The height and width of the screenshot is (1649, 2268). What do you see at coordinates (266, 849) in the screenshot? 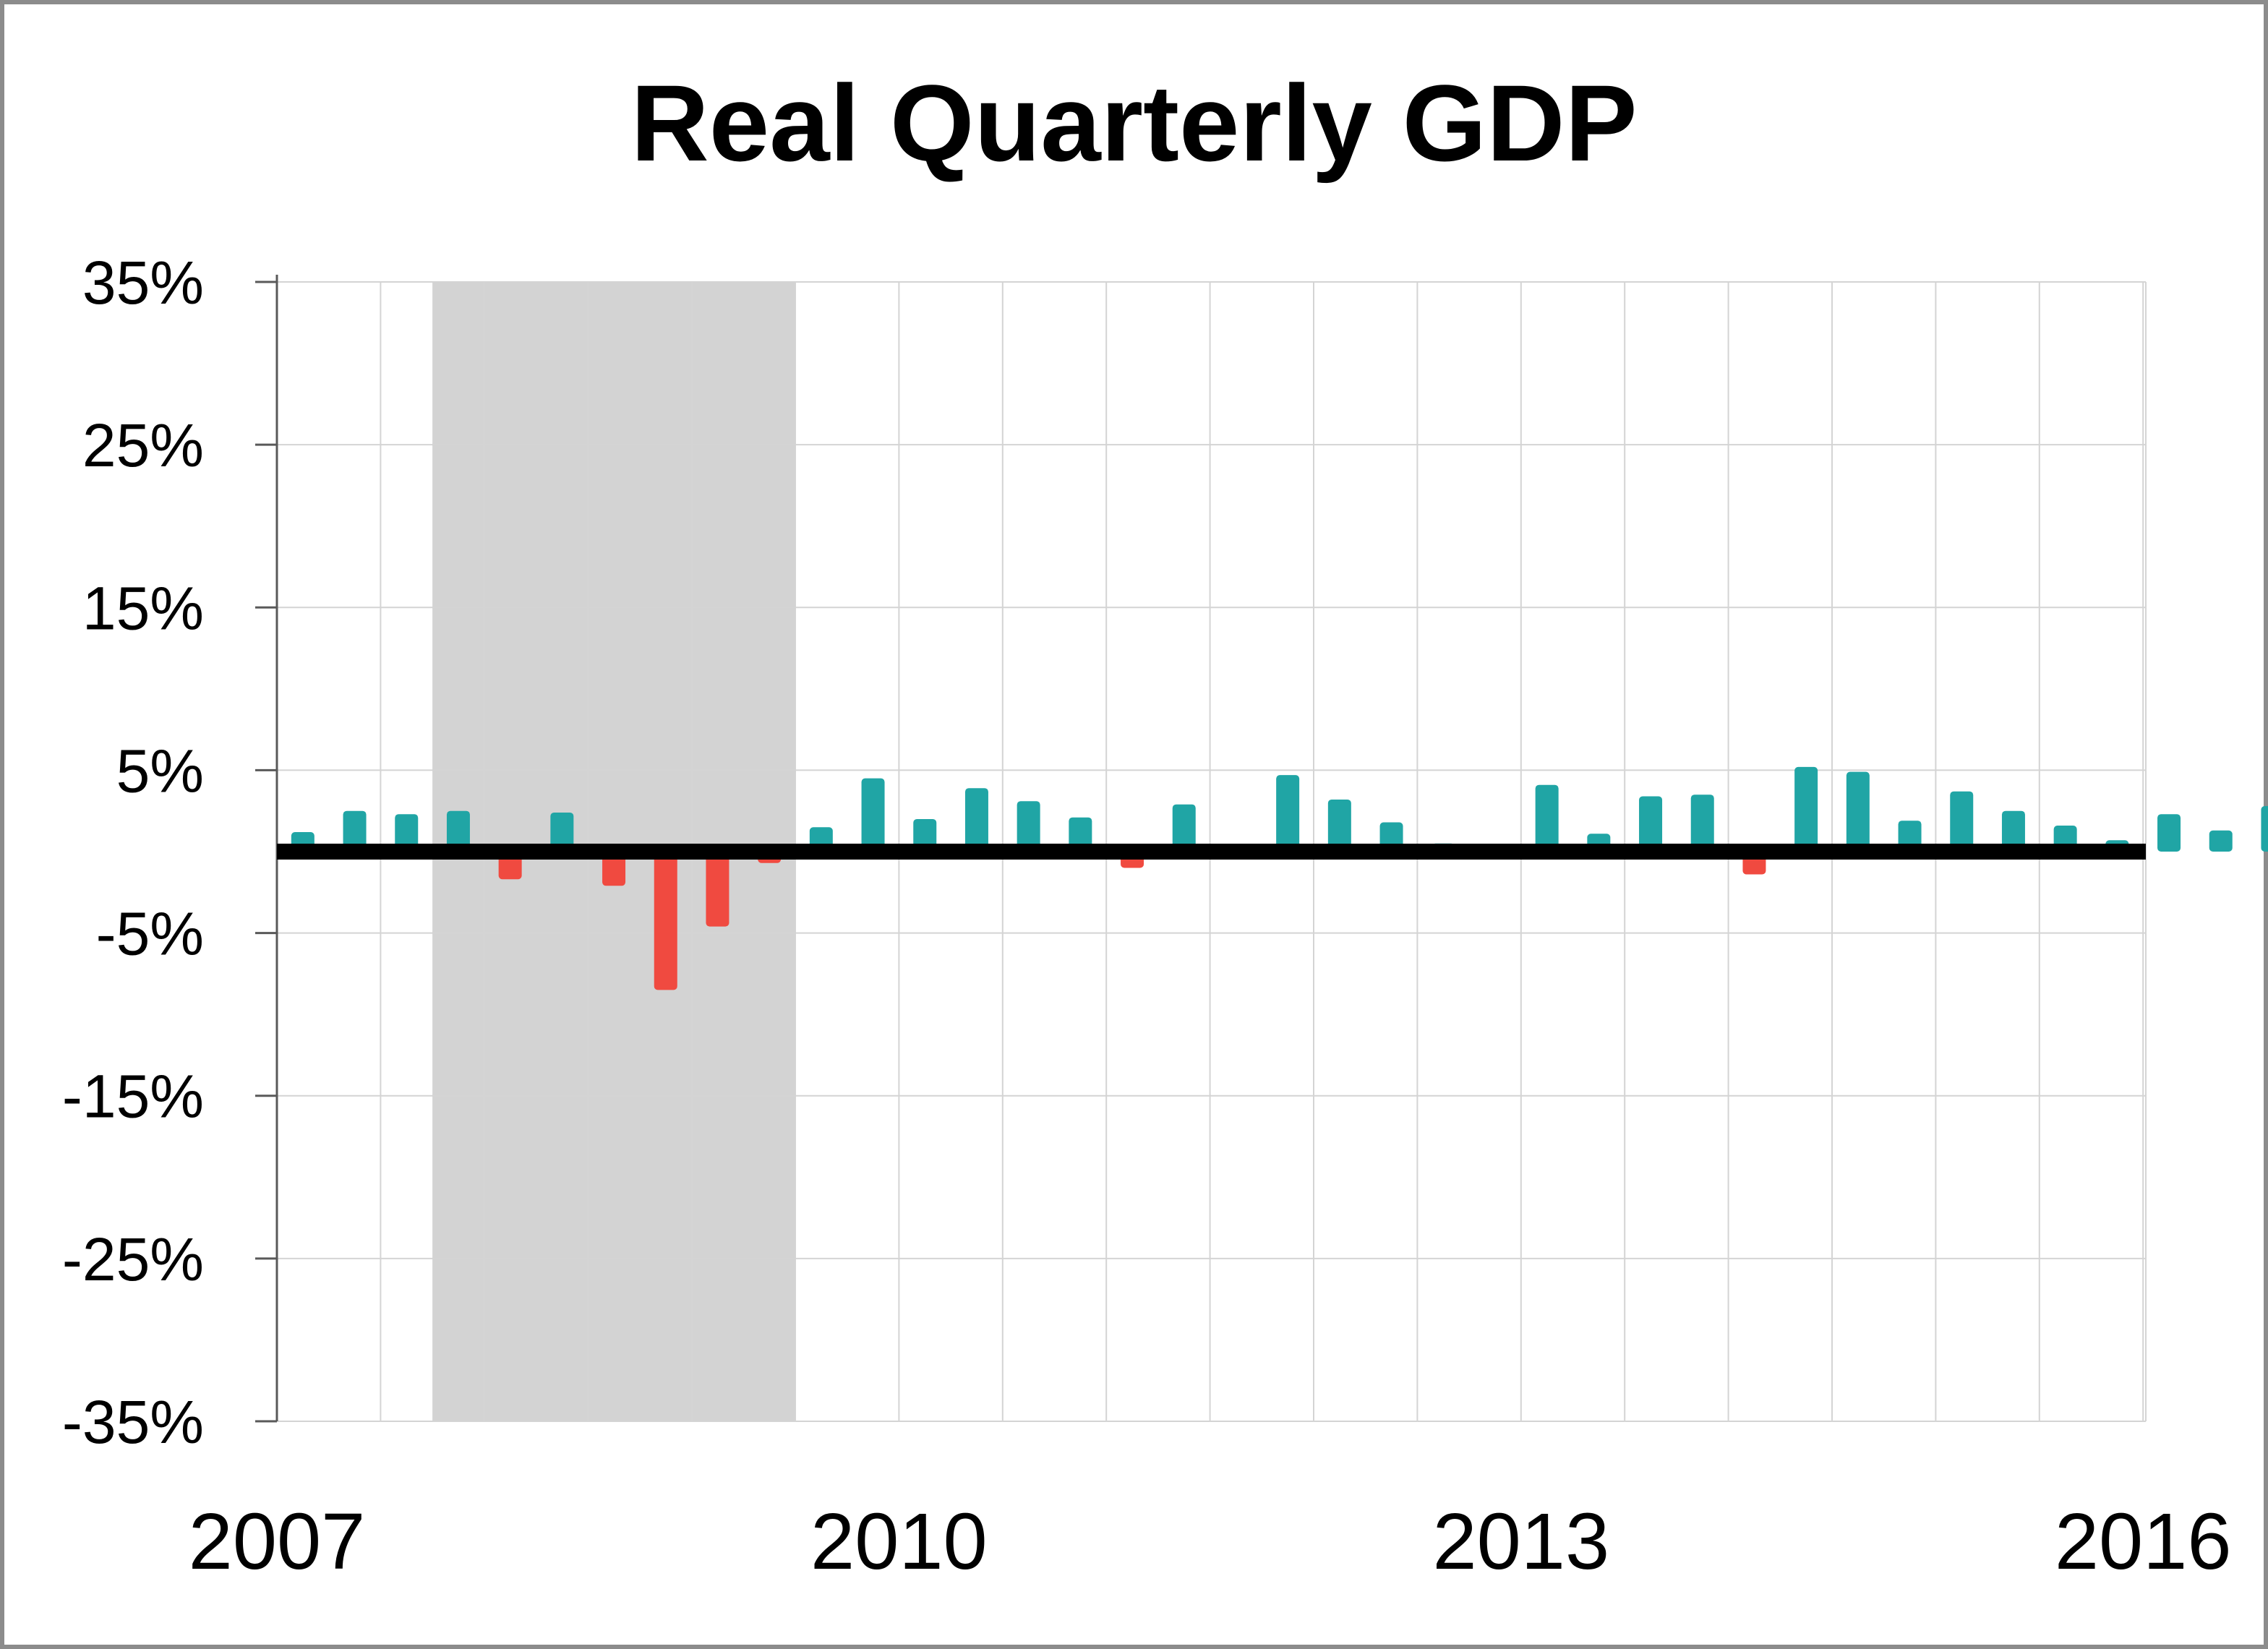
I see `axes` at bounding box center [266, 849].